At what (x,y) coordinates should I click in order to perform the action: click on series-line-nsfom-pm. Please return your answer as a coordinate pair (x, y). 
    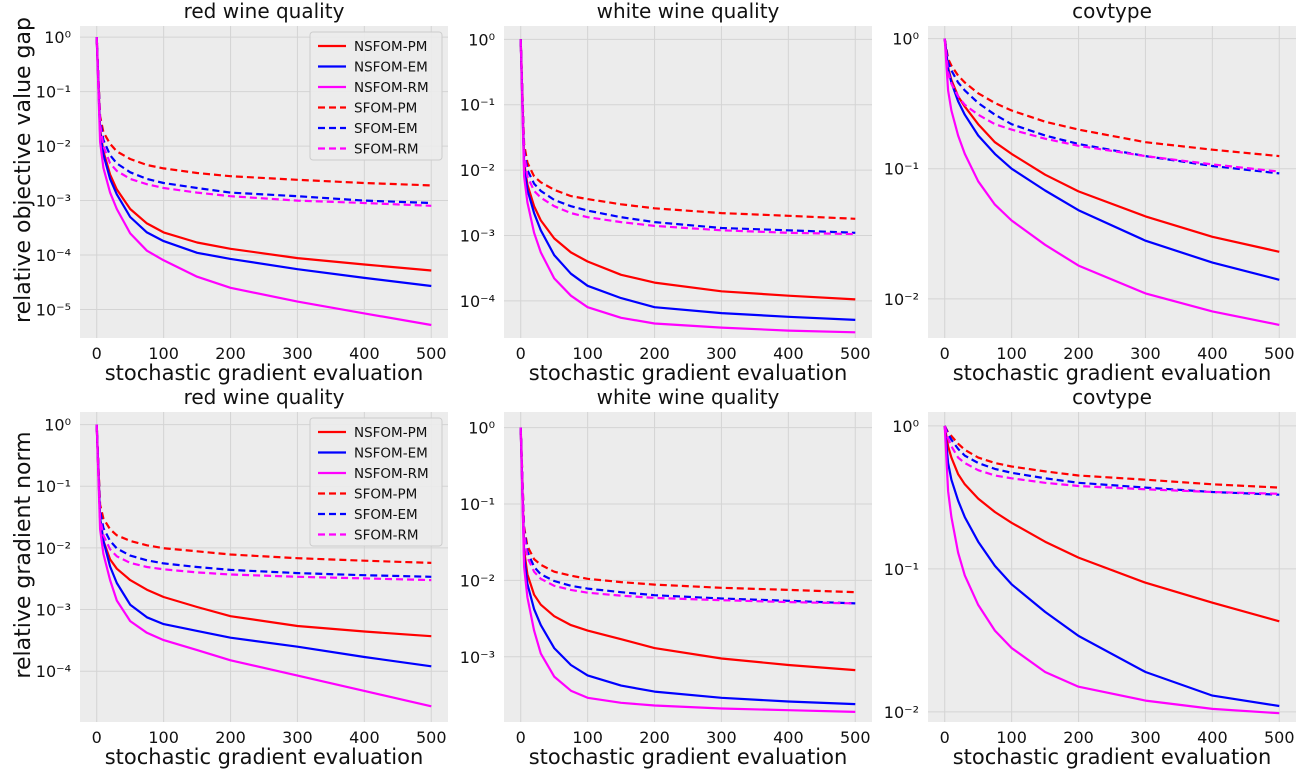
    Looking at the image, I should click on (687, 549).